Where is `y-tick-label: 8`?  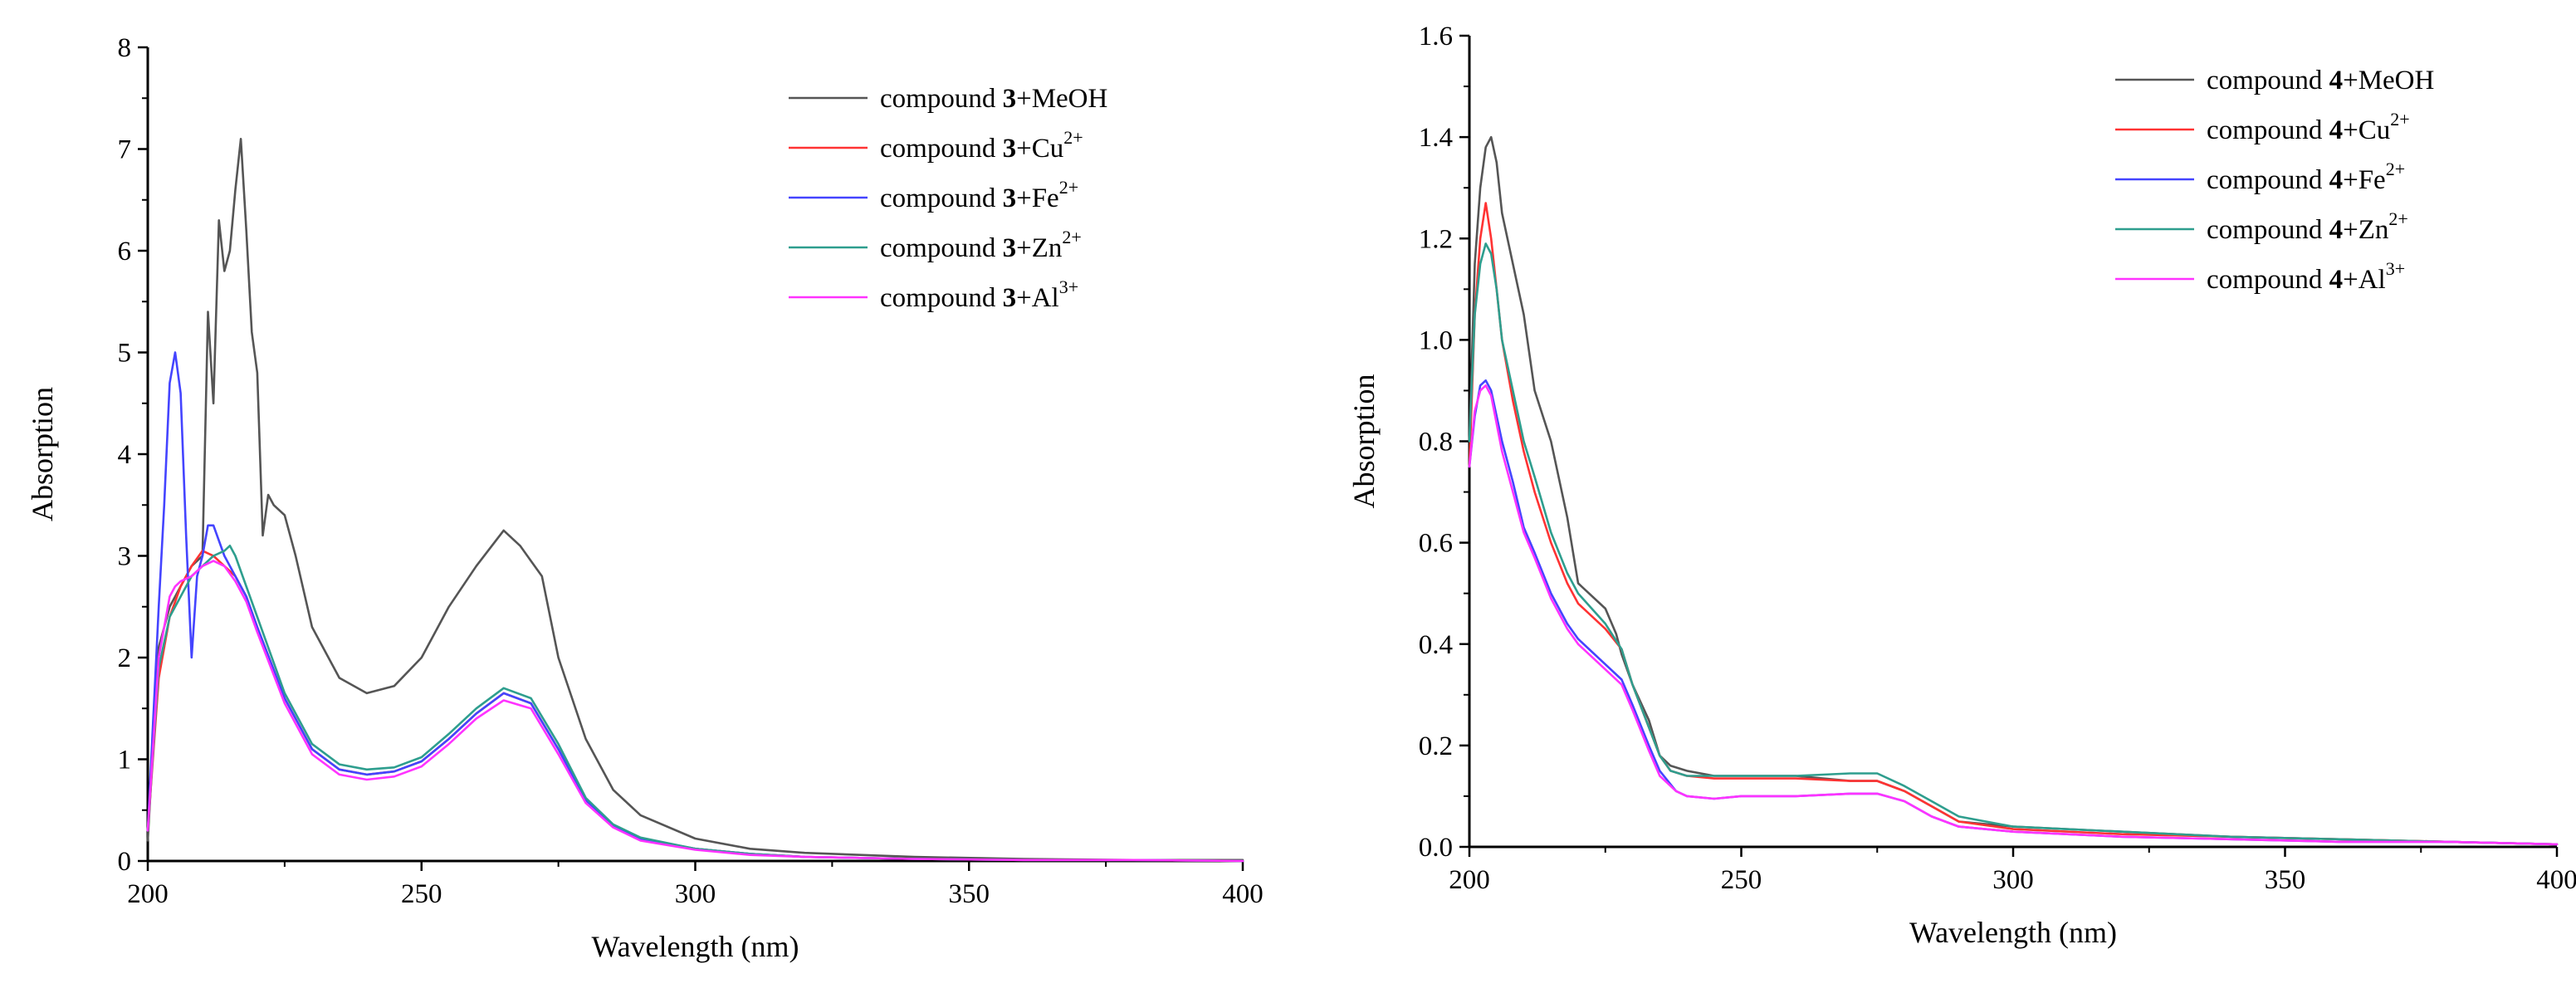 y-tick-label: 8 is located at coordinates (125, 48).